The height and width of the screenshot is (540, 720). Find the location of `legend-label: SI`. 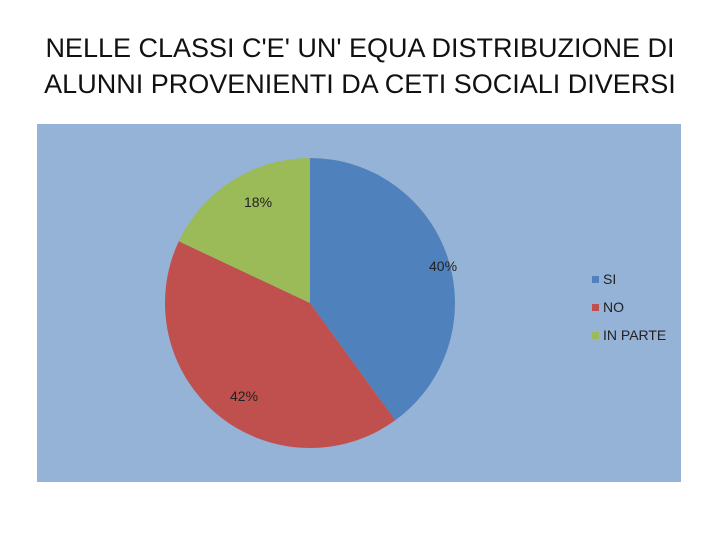

legend-label: SI is located at coordinates (610, 279).